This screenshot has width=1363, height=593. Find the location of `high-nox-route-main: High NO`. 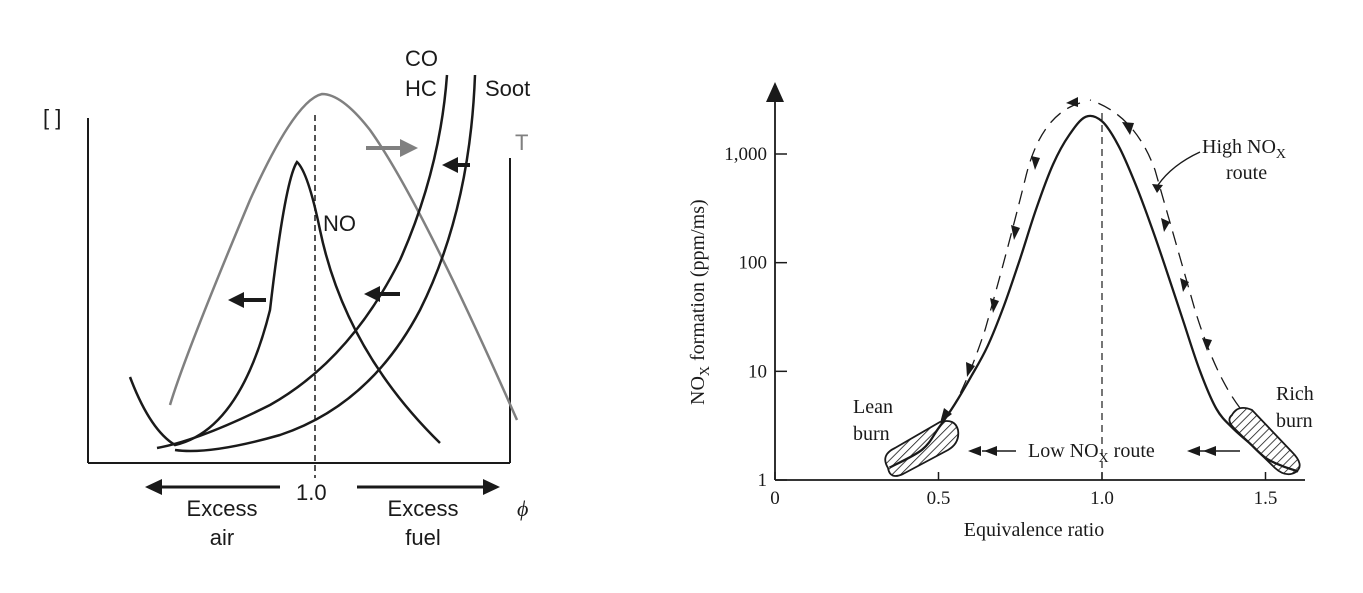

high-nox-route-main: High NO is located at coordinates (1239, 147).